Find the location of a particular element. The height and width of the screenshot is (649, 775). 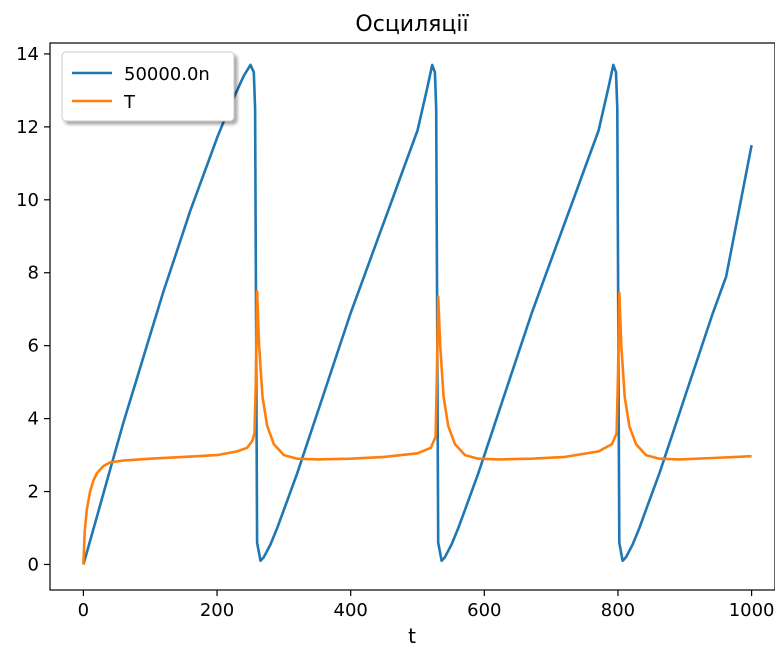

y-tick-label: 10 is located at coordinates (27, 200).